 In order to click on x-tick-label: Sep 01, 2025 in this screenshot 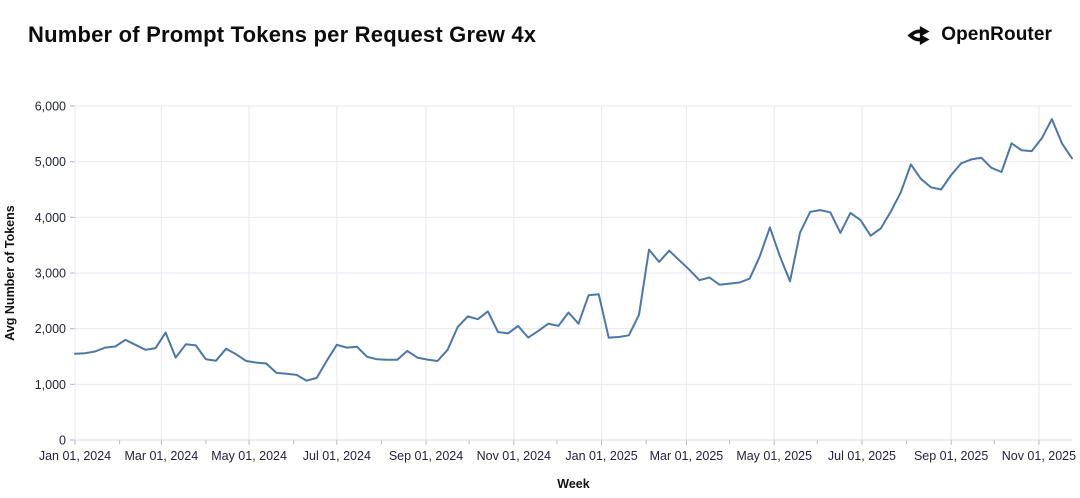, I will do `click(951, 456)`.